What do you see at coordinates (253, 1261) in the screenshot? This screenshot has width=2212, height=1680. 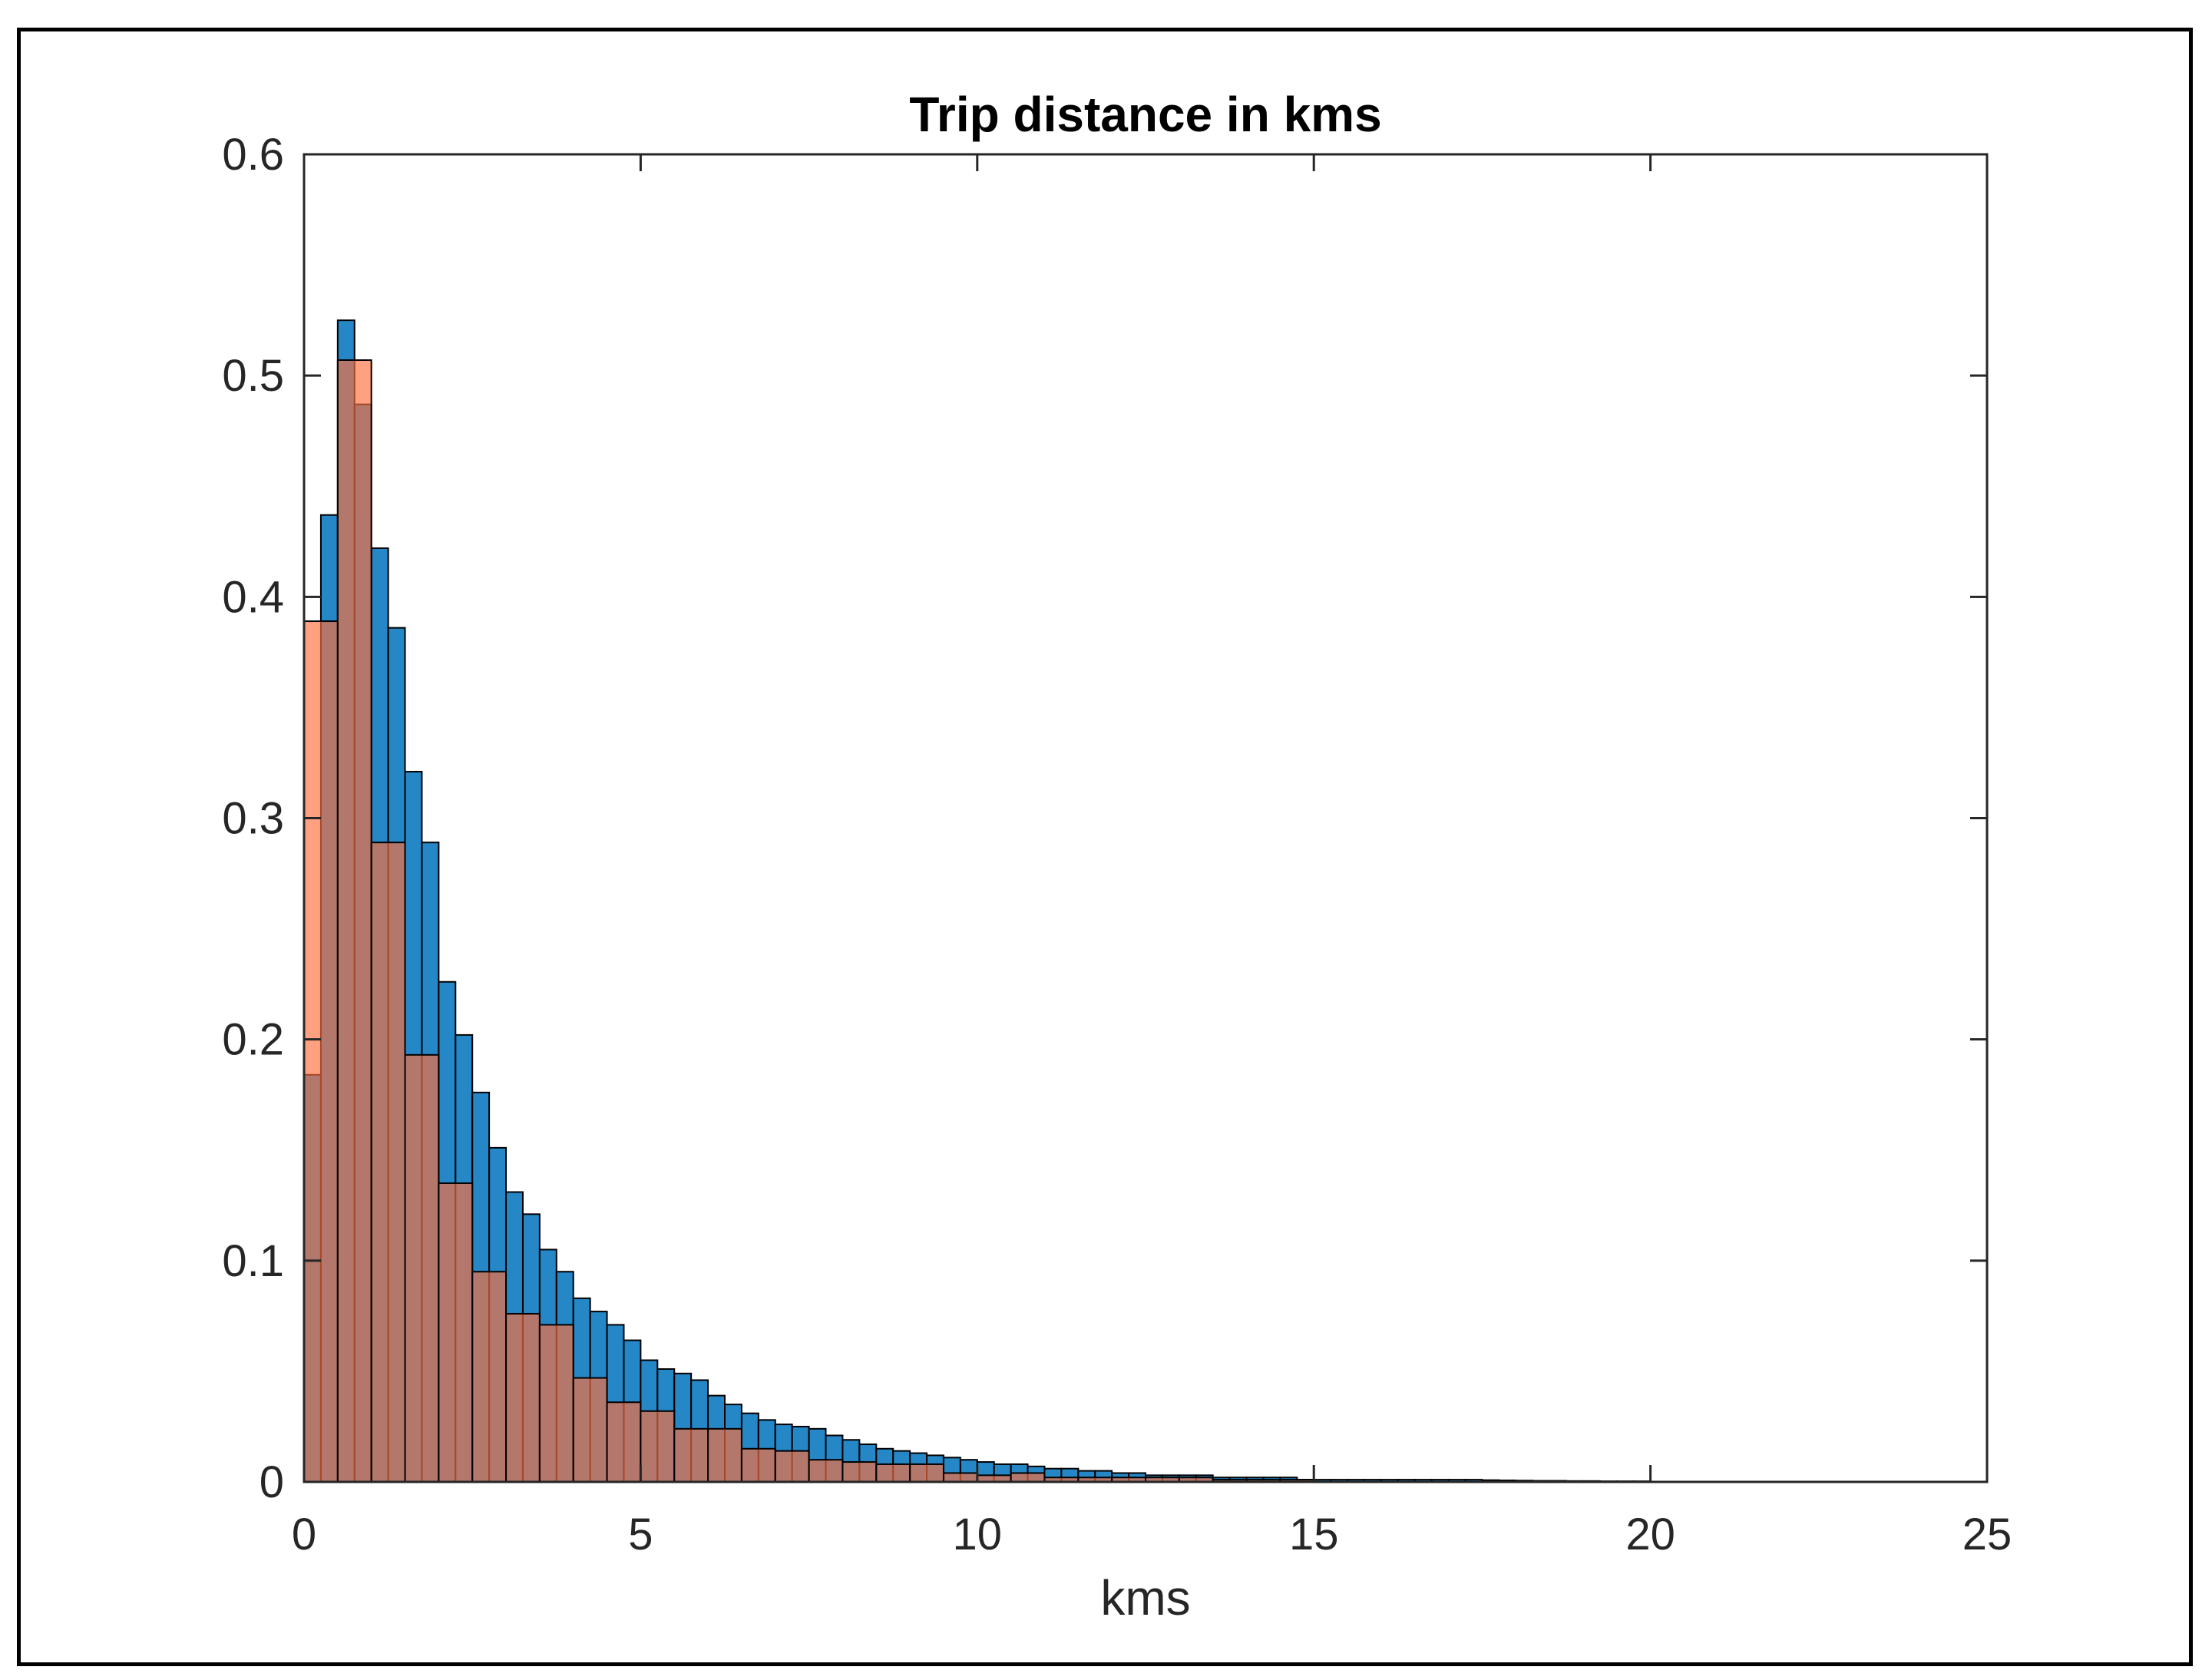 I see `y-tick-label: 0.1` at bounding box center [253, 1261].